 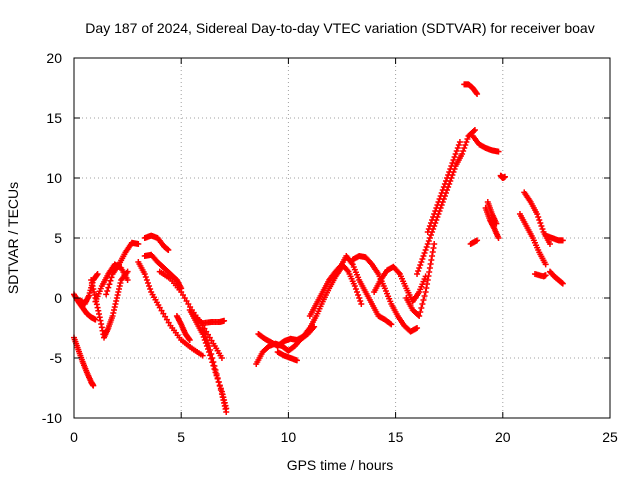 What do you see at coordinates (74, 437) in the screenshot?
I see `x-tick-label: 0` at bounding box center [74, 437].